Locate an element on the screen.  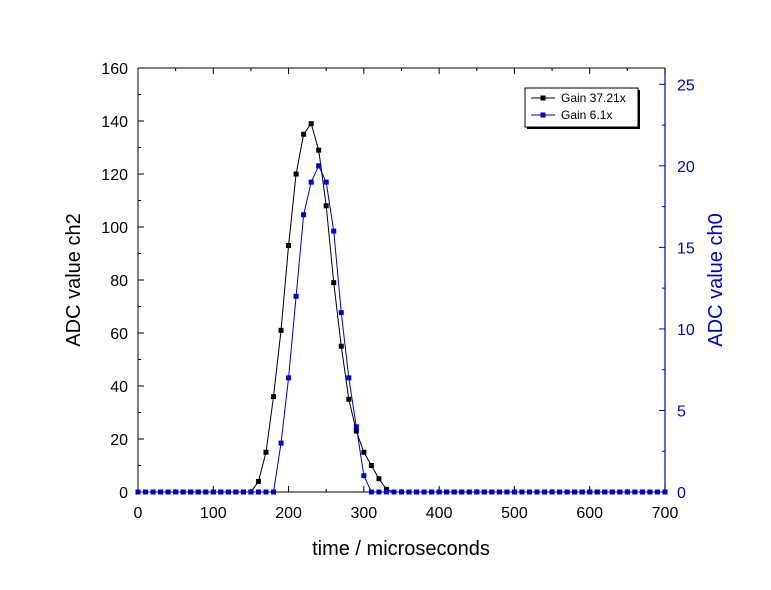
y-tick-label: 80 is located at coordinates (119, 281).